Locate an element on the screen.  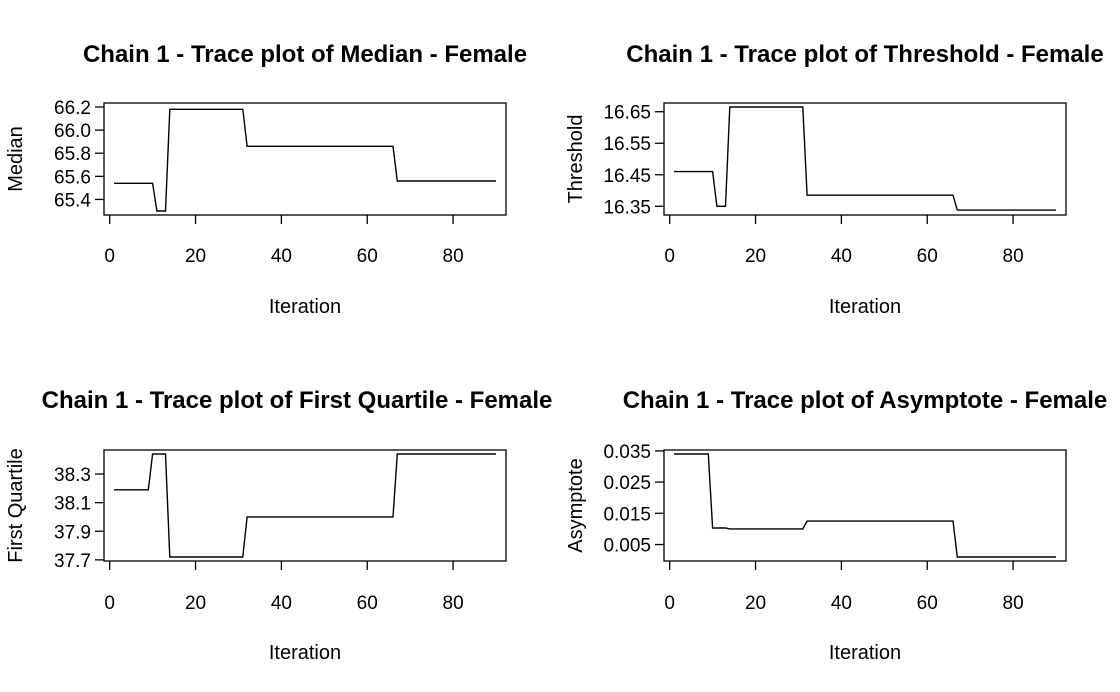
y-tick-label: 16.55 is located at coordinates (627, 144).